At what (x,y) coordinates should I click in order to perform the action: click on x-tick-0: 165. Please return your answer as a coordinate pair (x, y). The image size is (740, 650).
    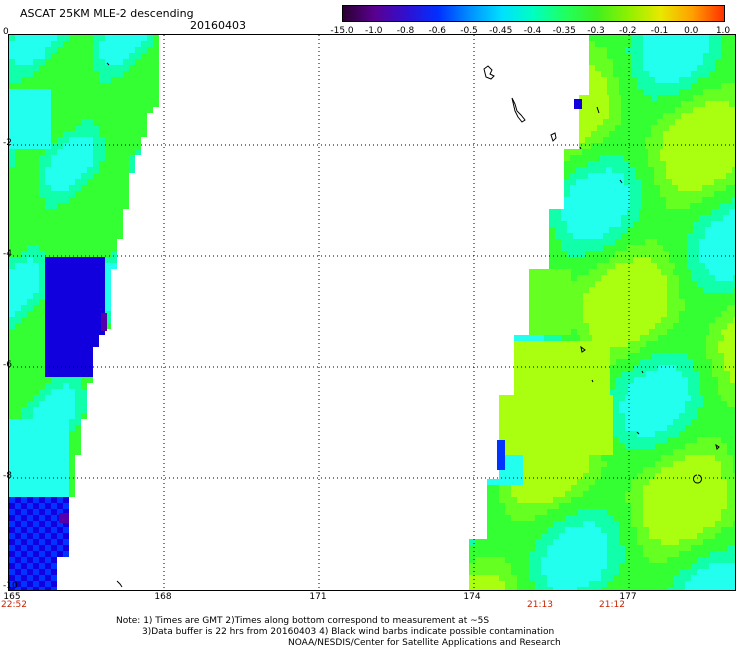
    Looking at the image, I should click on (12, 597).